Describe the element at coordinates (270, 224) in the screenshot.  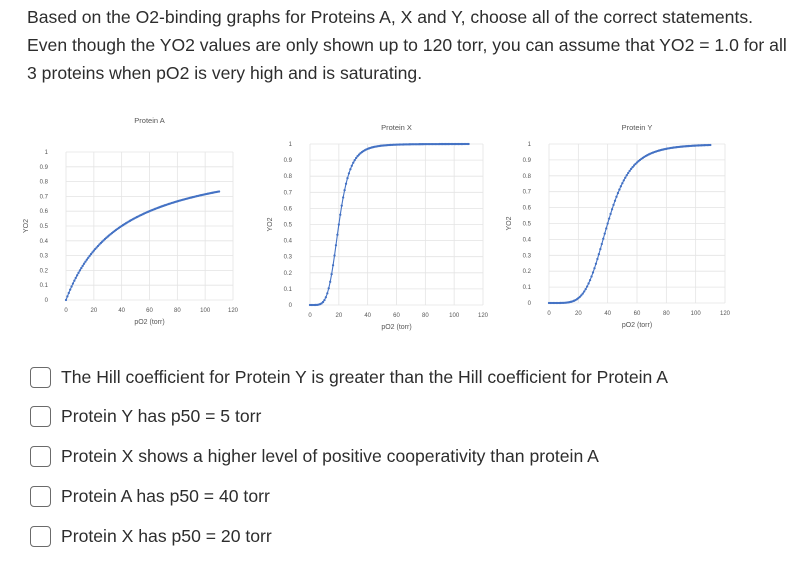
I see `protein-x-y-axis-label: YO2` at that location.